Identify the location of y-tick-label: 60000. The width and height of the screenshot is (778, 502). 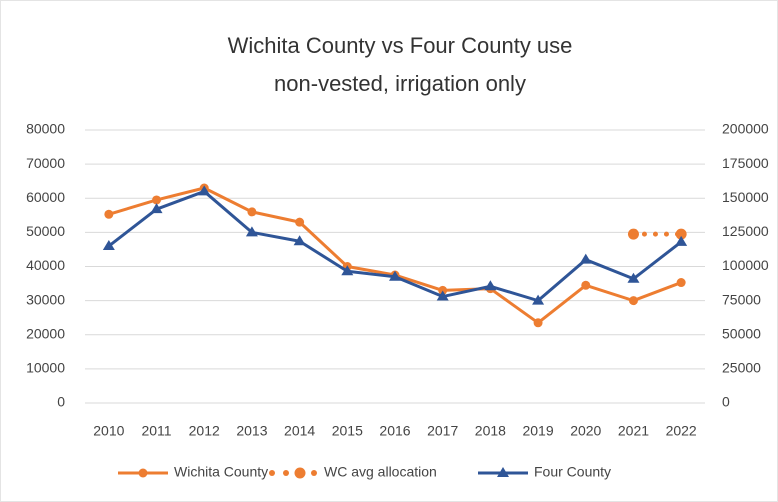
(45, 197).